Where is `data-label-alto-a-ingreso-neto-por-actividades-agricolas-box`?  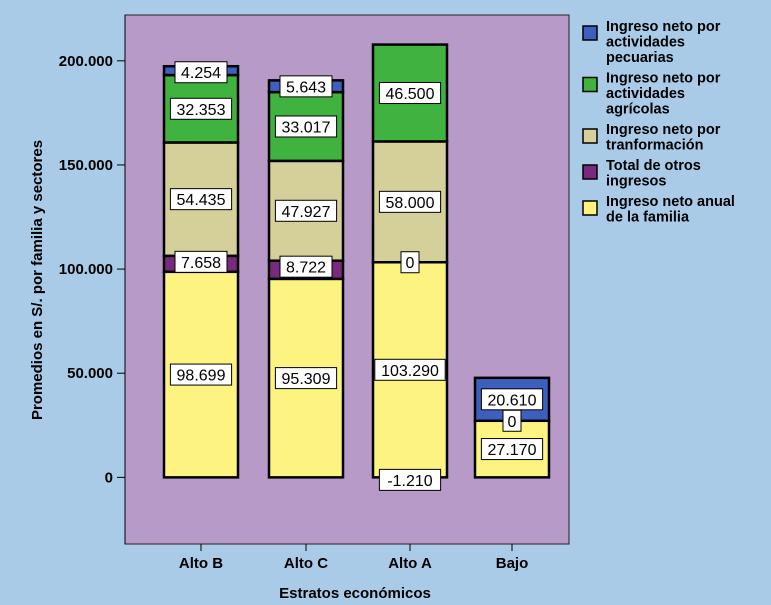 data-label-alto-a-ingreso-neto-por-actividades-agricolas-box is located at coordinates (410, 93).